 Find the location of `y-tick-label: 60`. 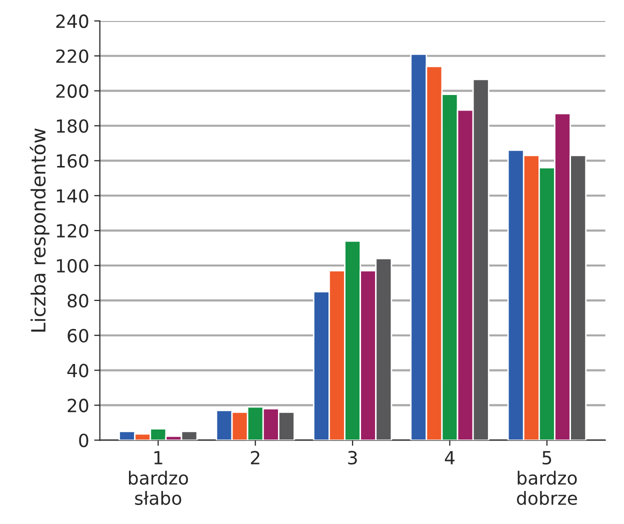

y-tick-label: 60 is located at coordinates (78, 335).